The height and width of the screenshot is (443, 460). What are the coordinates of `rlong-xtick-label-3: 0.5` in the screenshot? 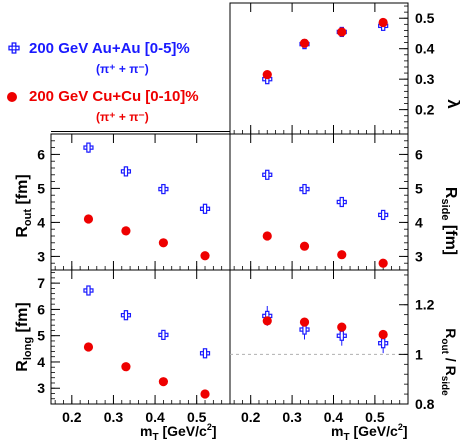 It's located at (197, 417).